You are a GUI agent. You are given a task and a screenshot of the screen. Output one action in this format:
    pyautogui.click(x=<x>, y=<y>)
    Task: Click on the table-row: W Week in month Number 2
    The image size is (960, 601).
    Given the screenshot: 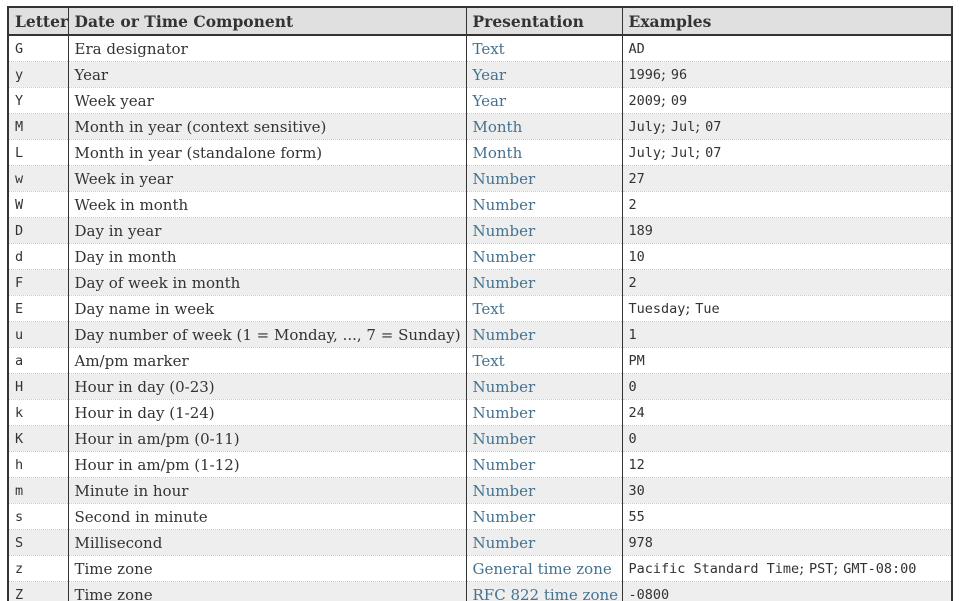 What is the action you would take?
    pyautogui.click(x=480, y=204)
    